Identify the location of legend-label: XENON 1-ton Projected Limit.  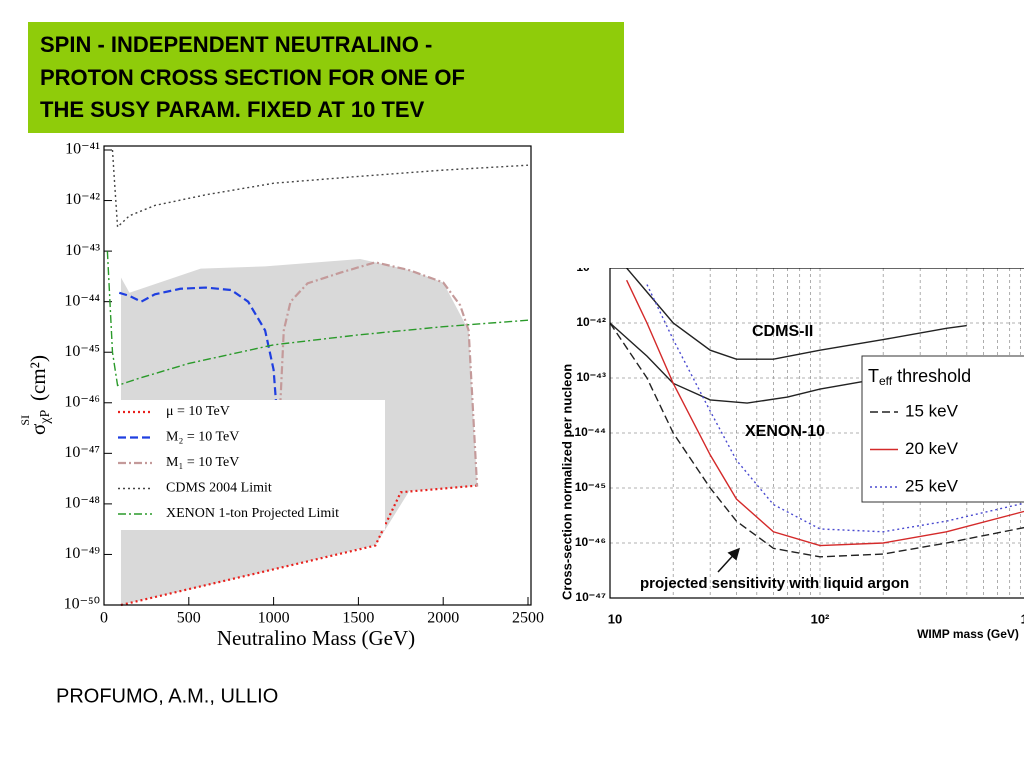
(252, 513).